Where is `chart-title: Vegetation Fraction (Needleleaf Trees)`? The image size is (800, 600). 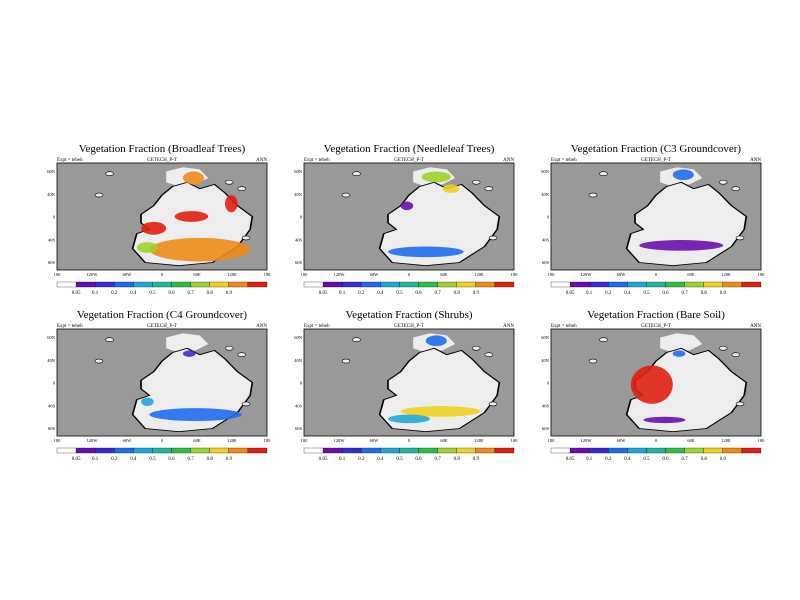 chart-title: Vegetation Fraction (Needleleaf Trees) is located at coordinates (409, 149).